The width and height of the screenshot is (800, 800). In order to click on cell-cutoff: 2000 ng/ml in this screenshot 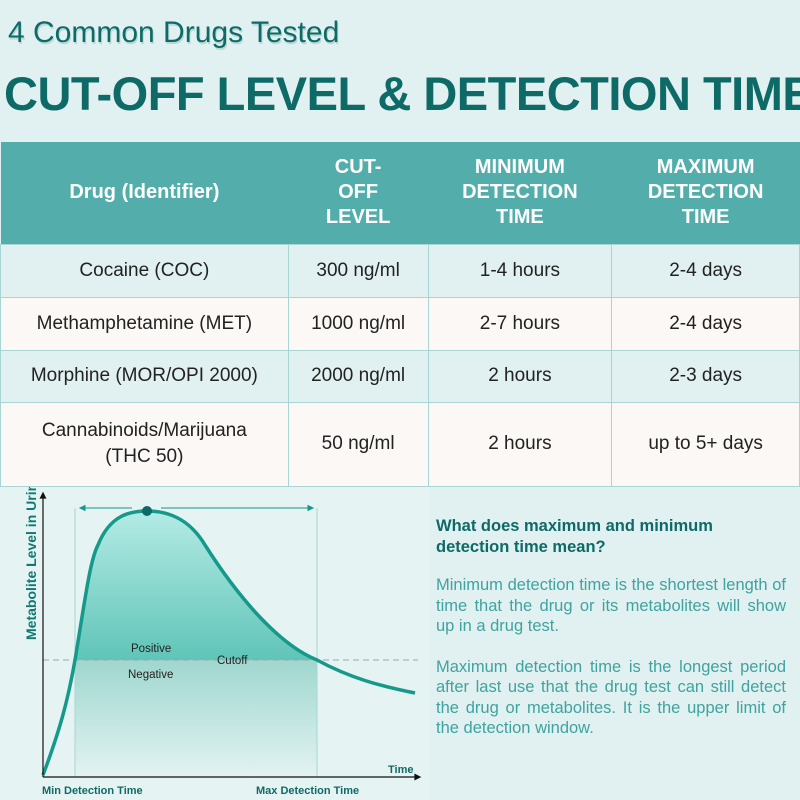, I will do `click(358, 376)`.